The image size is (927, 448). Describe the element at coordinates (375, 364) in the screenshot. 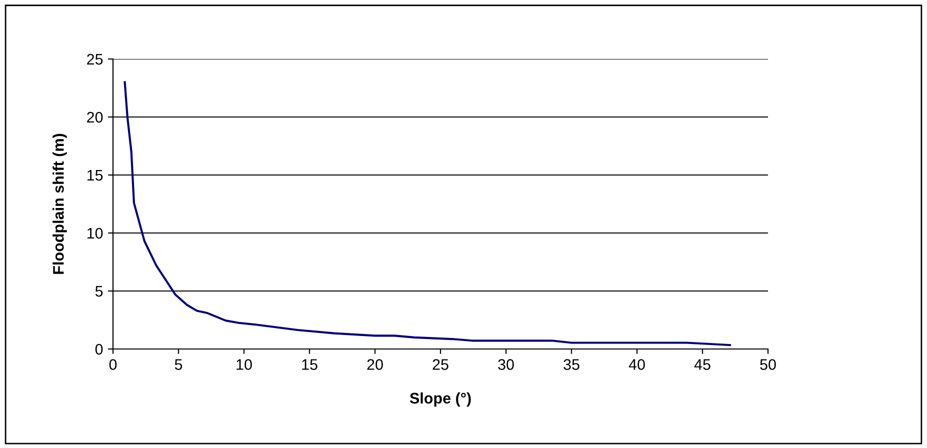

I see `x-tick-label: 20` at that location.